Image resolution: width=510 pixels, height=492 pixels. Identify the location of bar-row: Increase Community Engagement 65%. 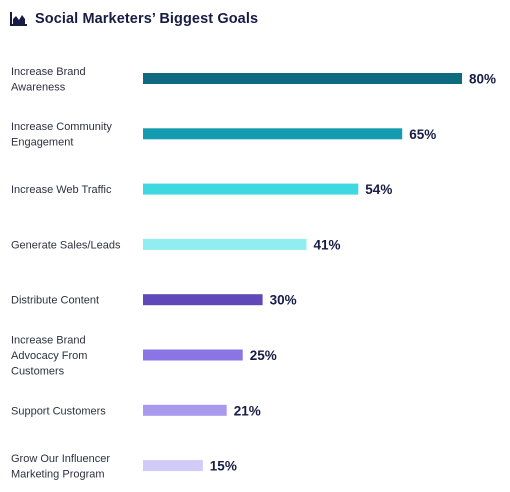
(223, 135).